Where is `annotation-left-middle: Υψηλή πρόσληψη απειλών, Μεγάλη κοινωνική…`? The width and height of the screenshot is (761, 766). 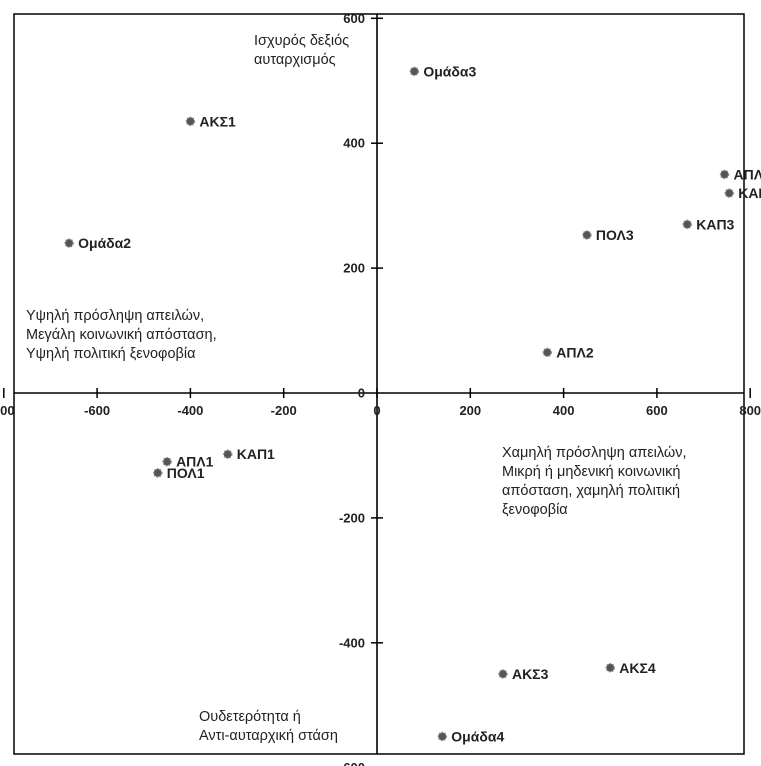
annotation-left-middle: Υψηλή πρόσληψη απειλών, Μεγάλη κοινωνική… is located at coordinates (121, 335).